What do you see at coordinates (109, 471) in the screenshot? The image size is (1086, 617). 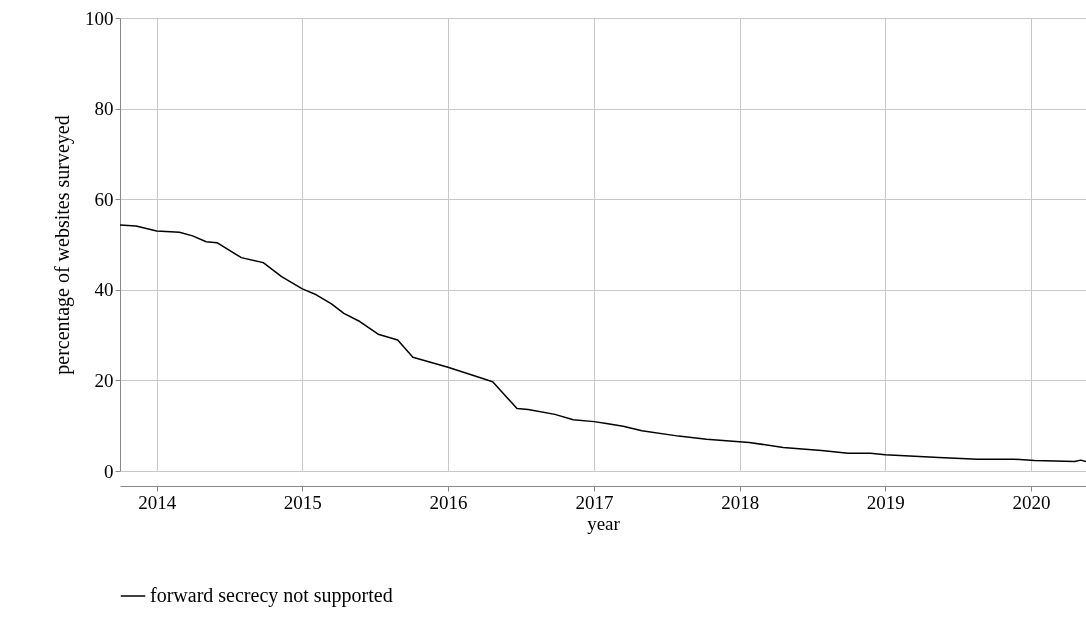 I see `y-tick-label: 0` at bounding box center [109, 471].